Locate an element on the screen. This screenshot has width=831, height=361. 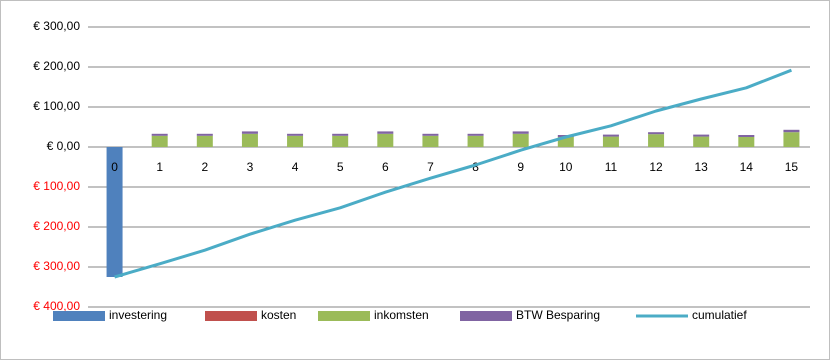
legend-label: BTW Besparing is located at coordinates (558, 315).